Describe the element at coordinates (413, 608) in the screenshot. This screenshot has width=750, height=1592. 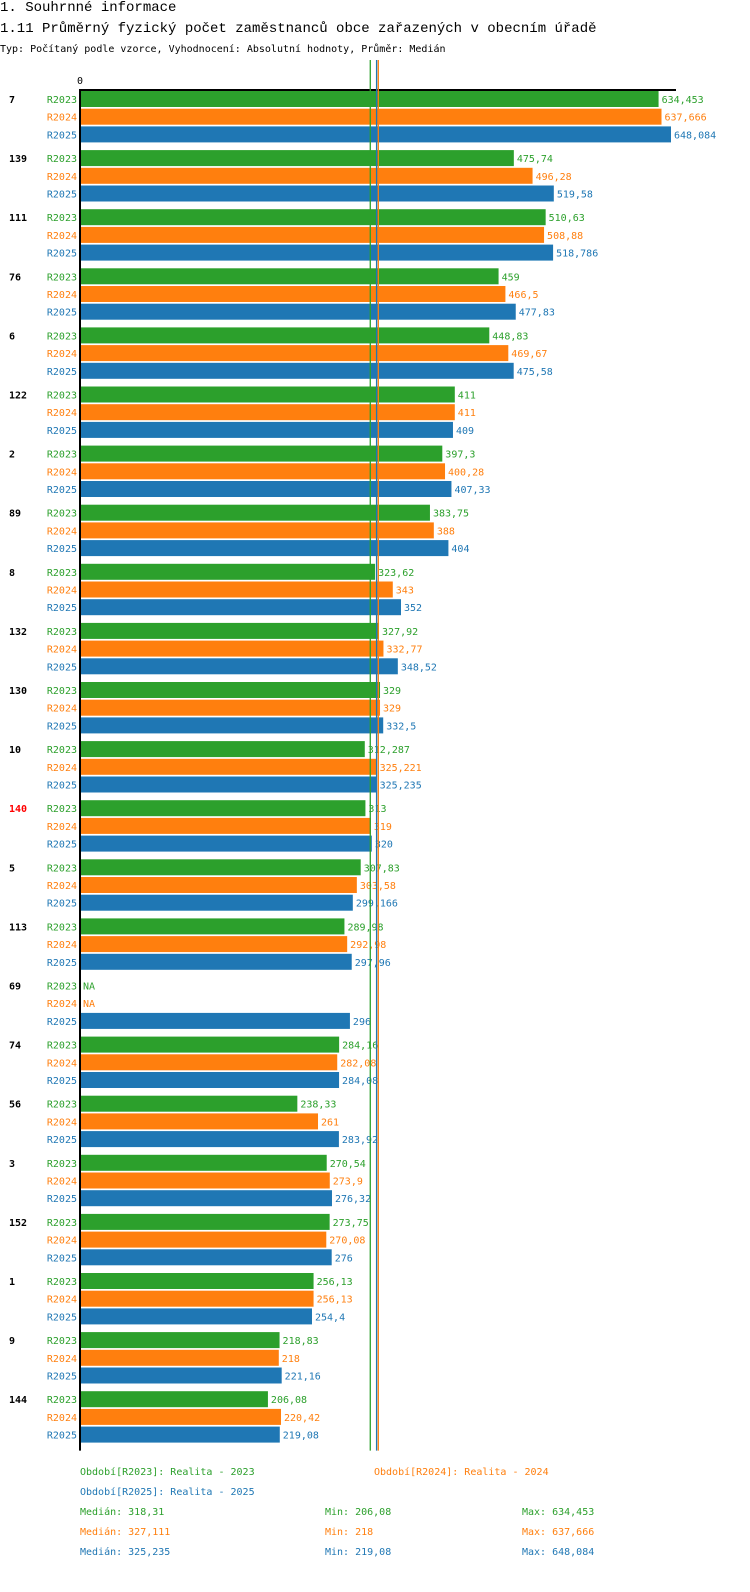
I see `data-label: 352` at that location.